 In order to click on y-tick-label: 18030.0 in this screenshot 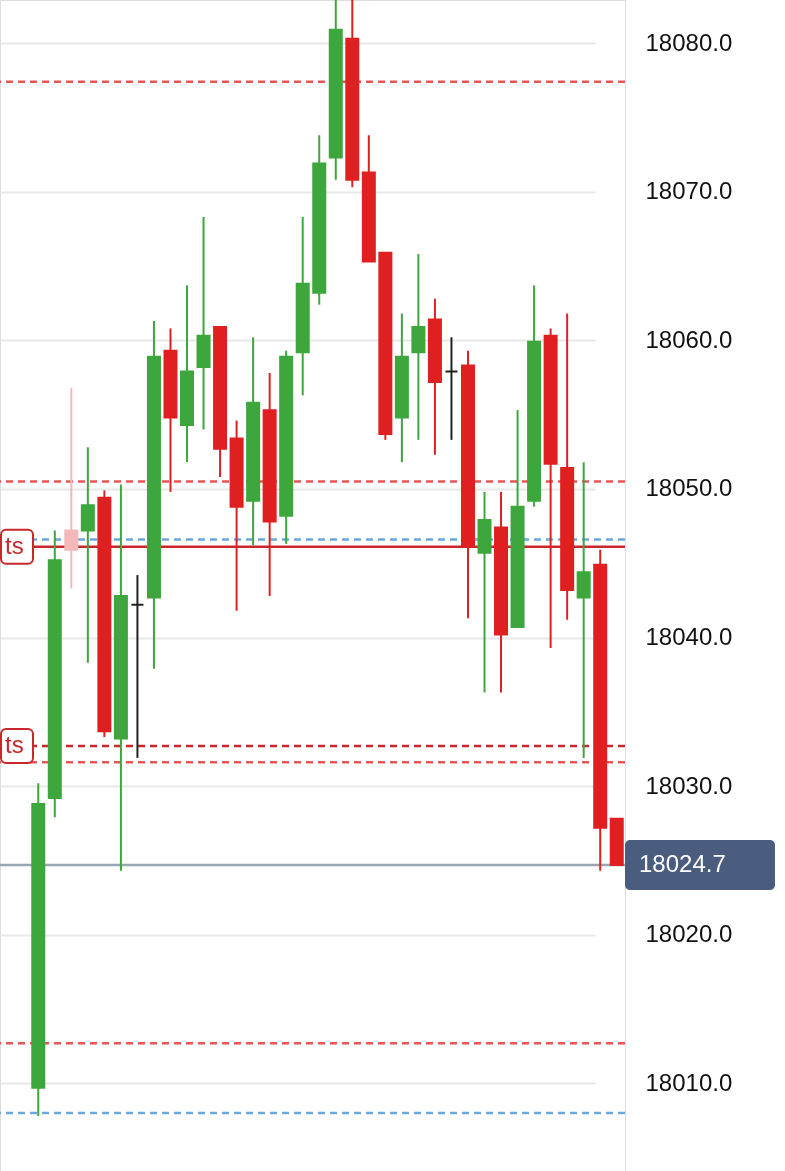, I will do `click(689, 785)`.